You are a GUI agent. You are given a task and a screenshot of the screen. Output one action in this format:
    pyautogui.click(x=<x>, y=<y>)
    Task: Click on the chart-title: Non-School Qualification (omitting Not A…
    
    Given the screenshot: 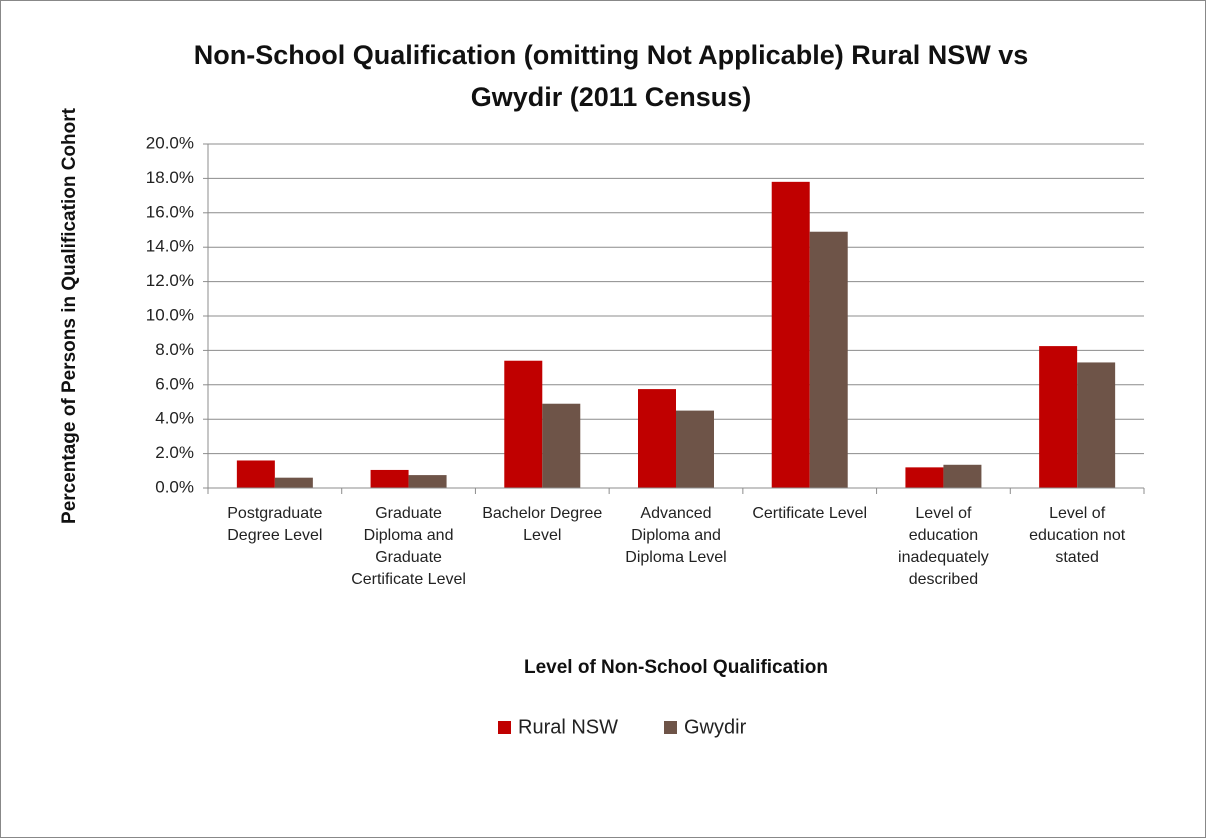 What is the action you would take?
    pyautogui.click(x=611, y=76)
    